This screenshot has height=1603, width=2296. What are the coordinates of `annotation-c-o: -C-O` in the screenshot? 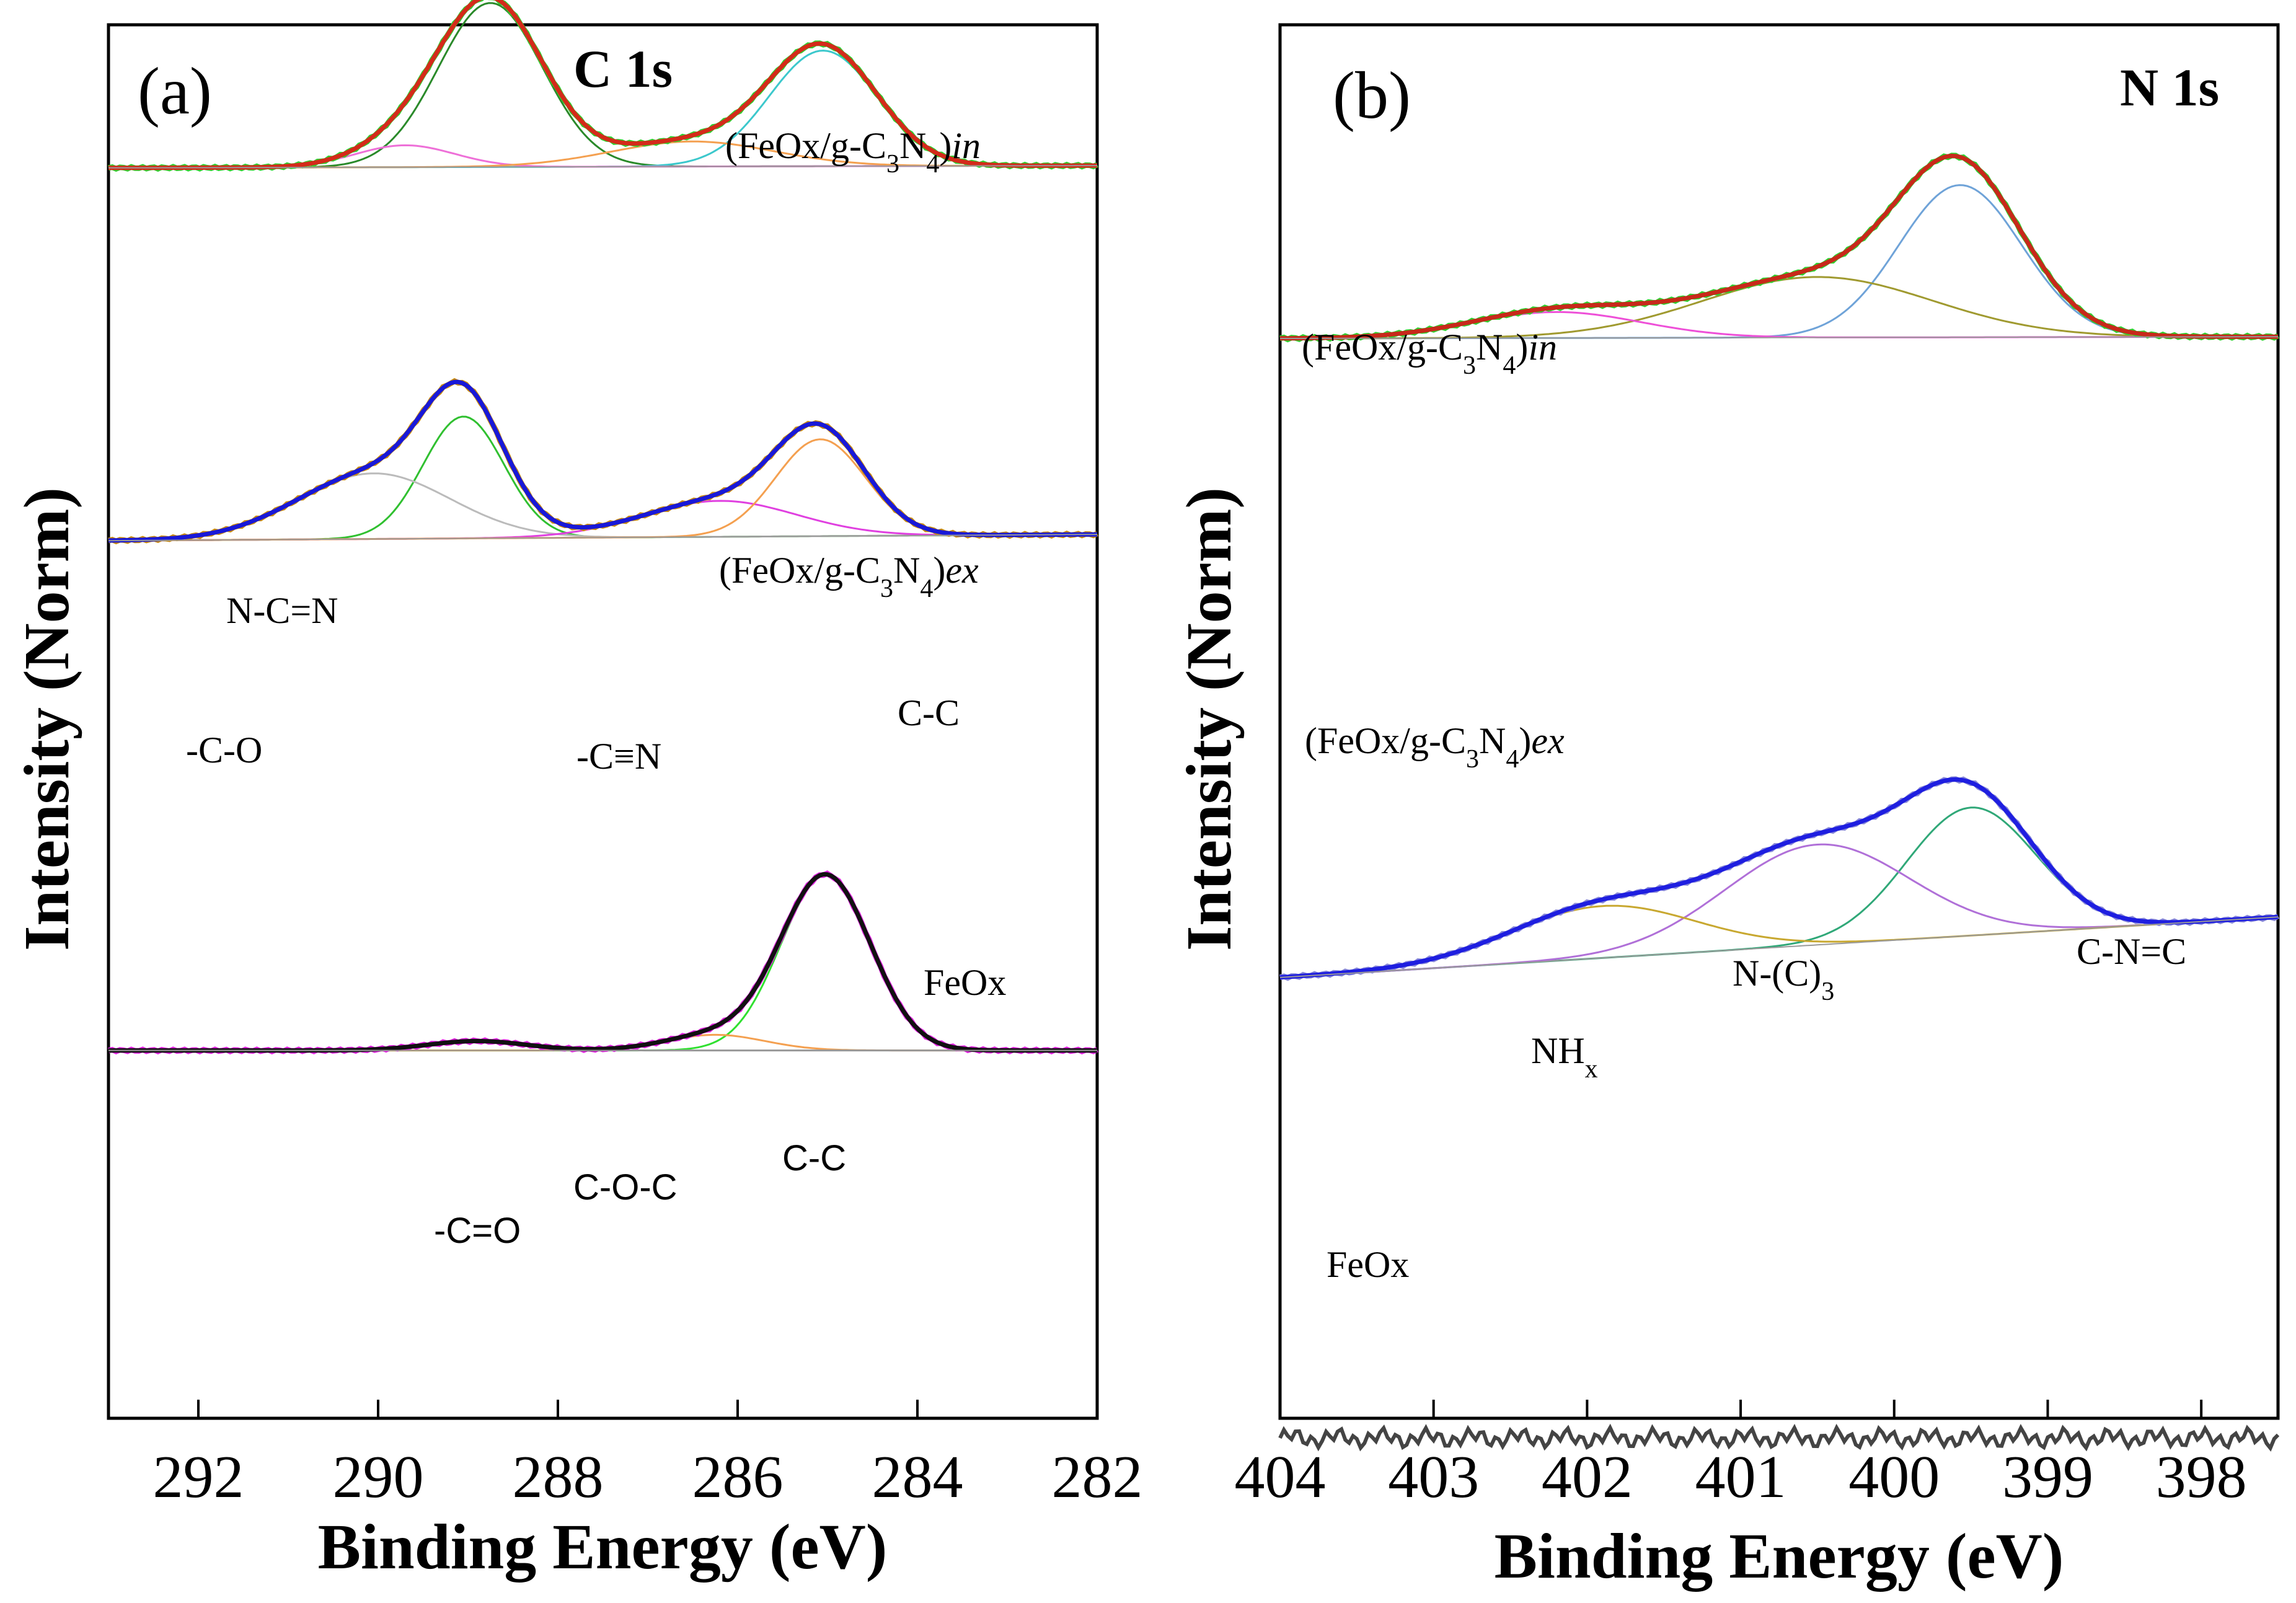 It's located at (224, 750).